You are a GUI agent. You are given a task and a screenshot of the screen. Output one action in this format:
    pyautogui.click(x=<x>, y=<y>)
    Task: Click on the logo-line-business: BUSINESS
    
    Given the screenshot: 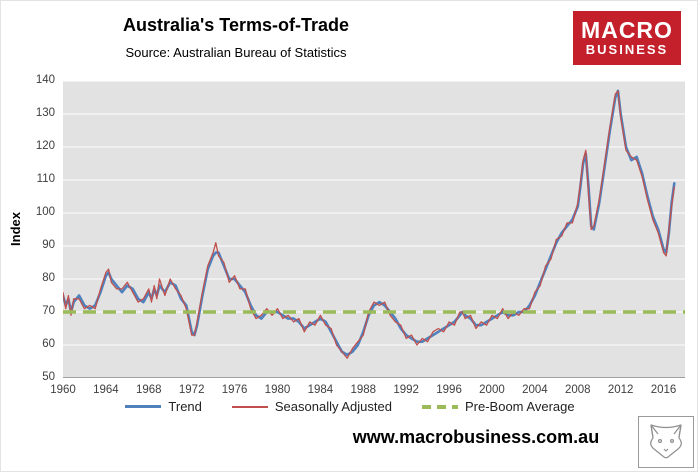 What is the action you would take?
    pyautogui.click(x=627, y=49)
    